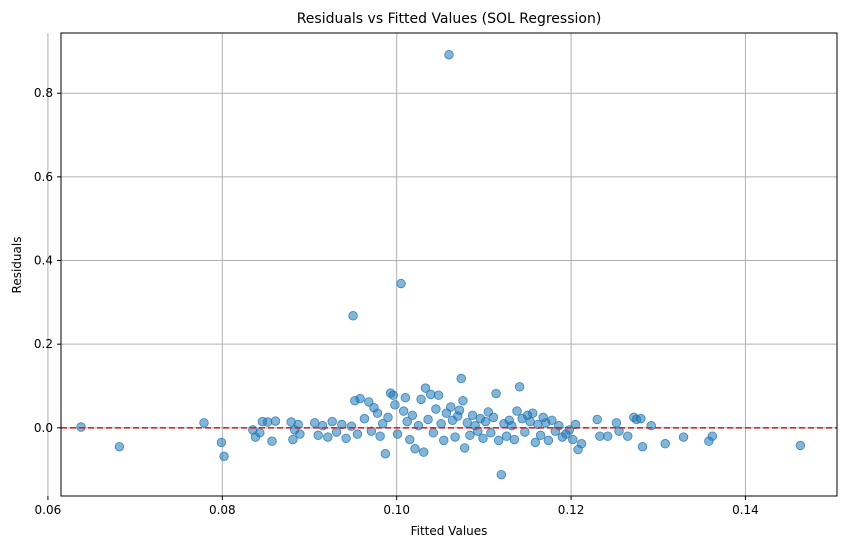 The width and height of the screenshot is (846, 547). Describe the element at coordinates (43, 261) in the screenshot. I see `y-tick-label: 0.4` at that location.